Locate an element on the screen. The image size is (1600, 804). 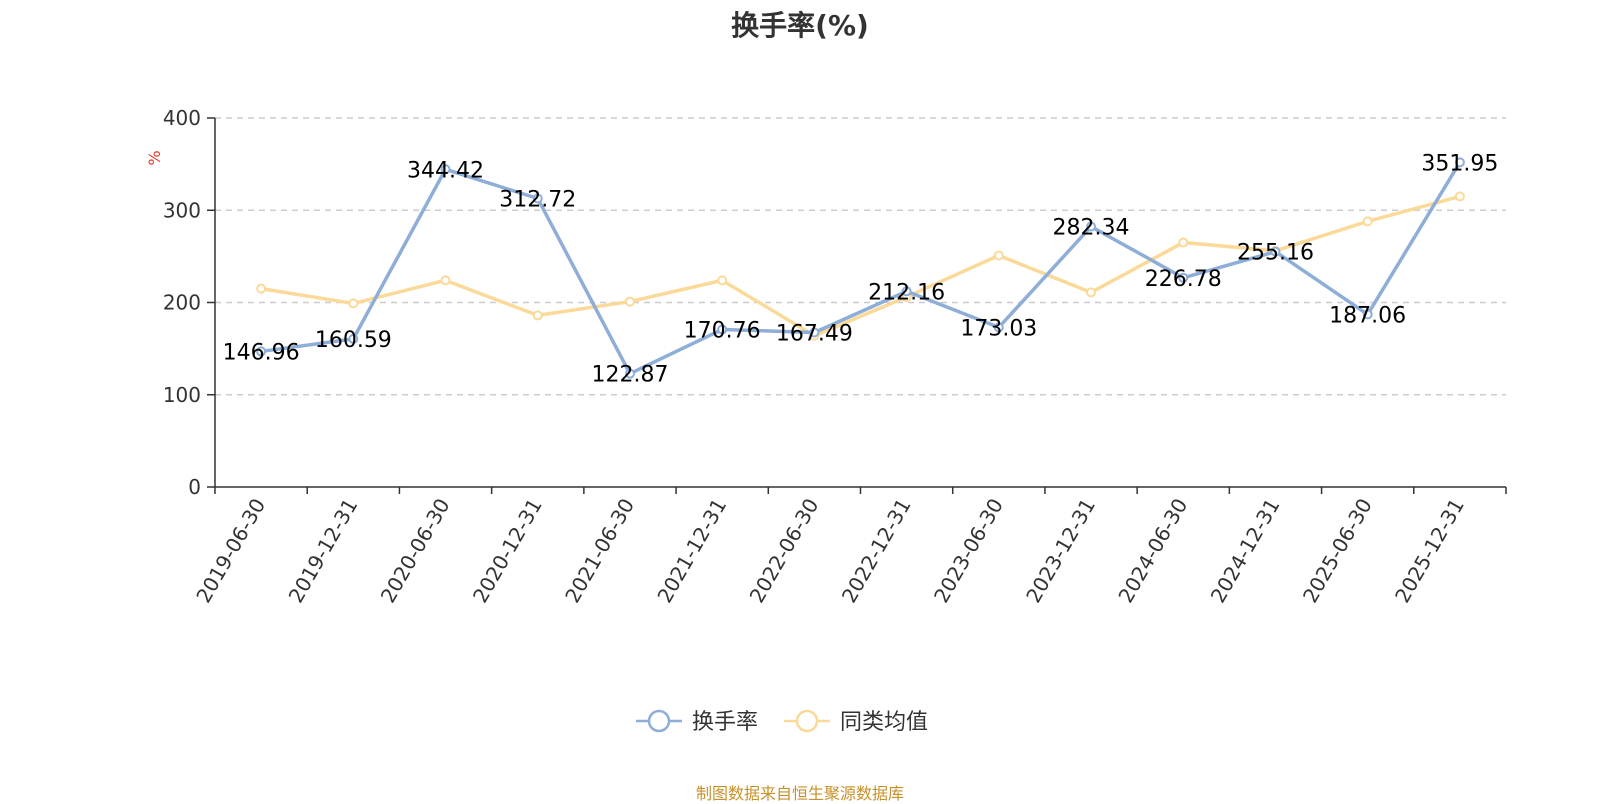
x-tick-label: 2025-06-30 is located at coordinates (1337, 550).